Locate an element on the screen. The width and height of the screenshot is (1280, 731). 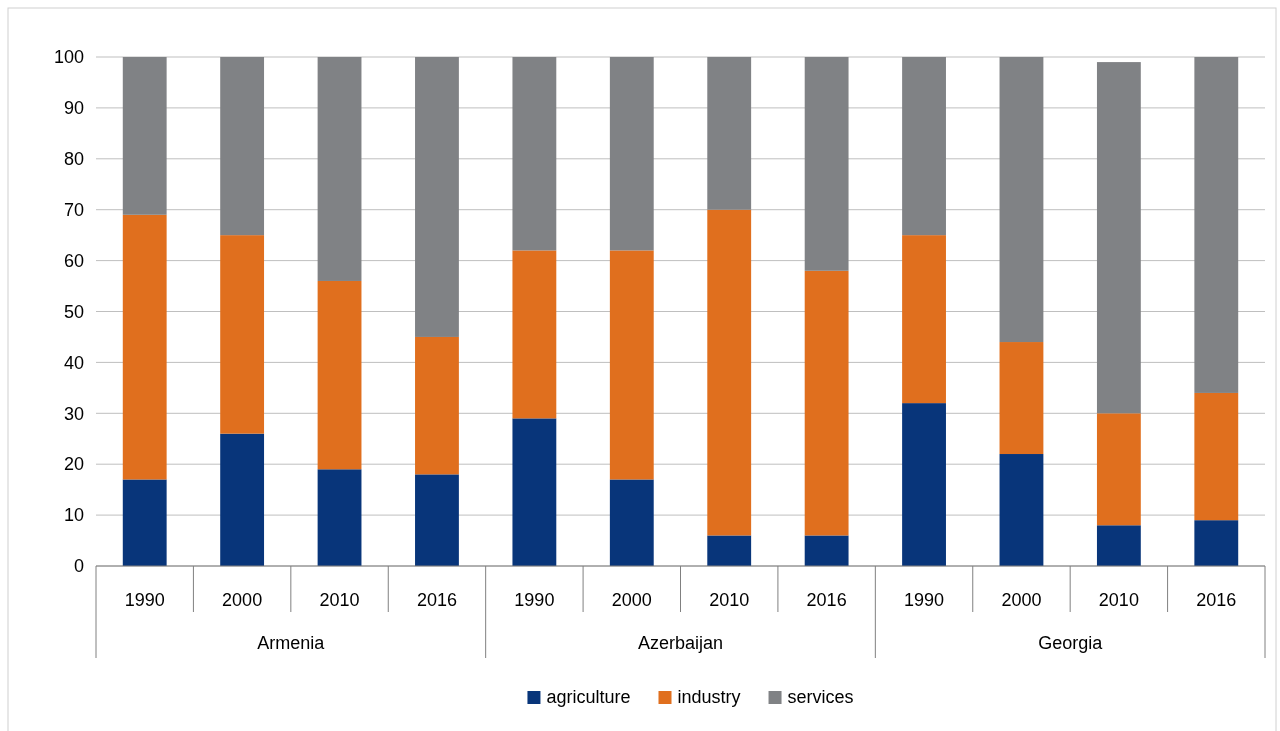
y-tick-label: 80 is located at coordinates (73, 159).